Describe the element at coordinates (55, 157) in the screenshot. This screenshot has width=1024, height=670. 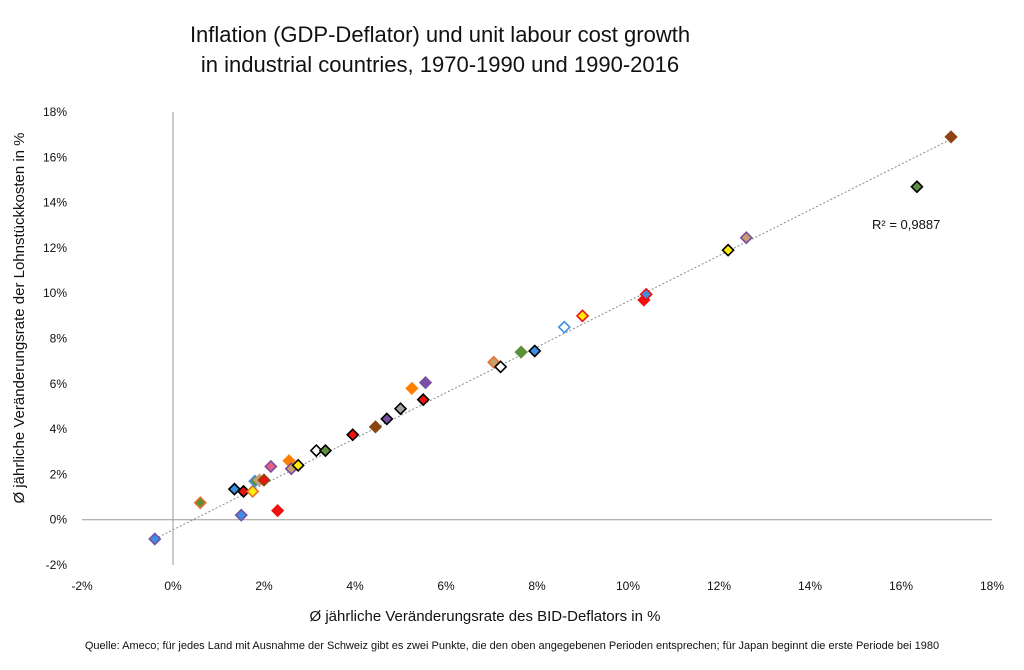
I see `y-tick-label: 16%` at that location.